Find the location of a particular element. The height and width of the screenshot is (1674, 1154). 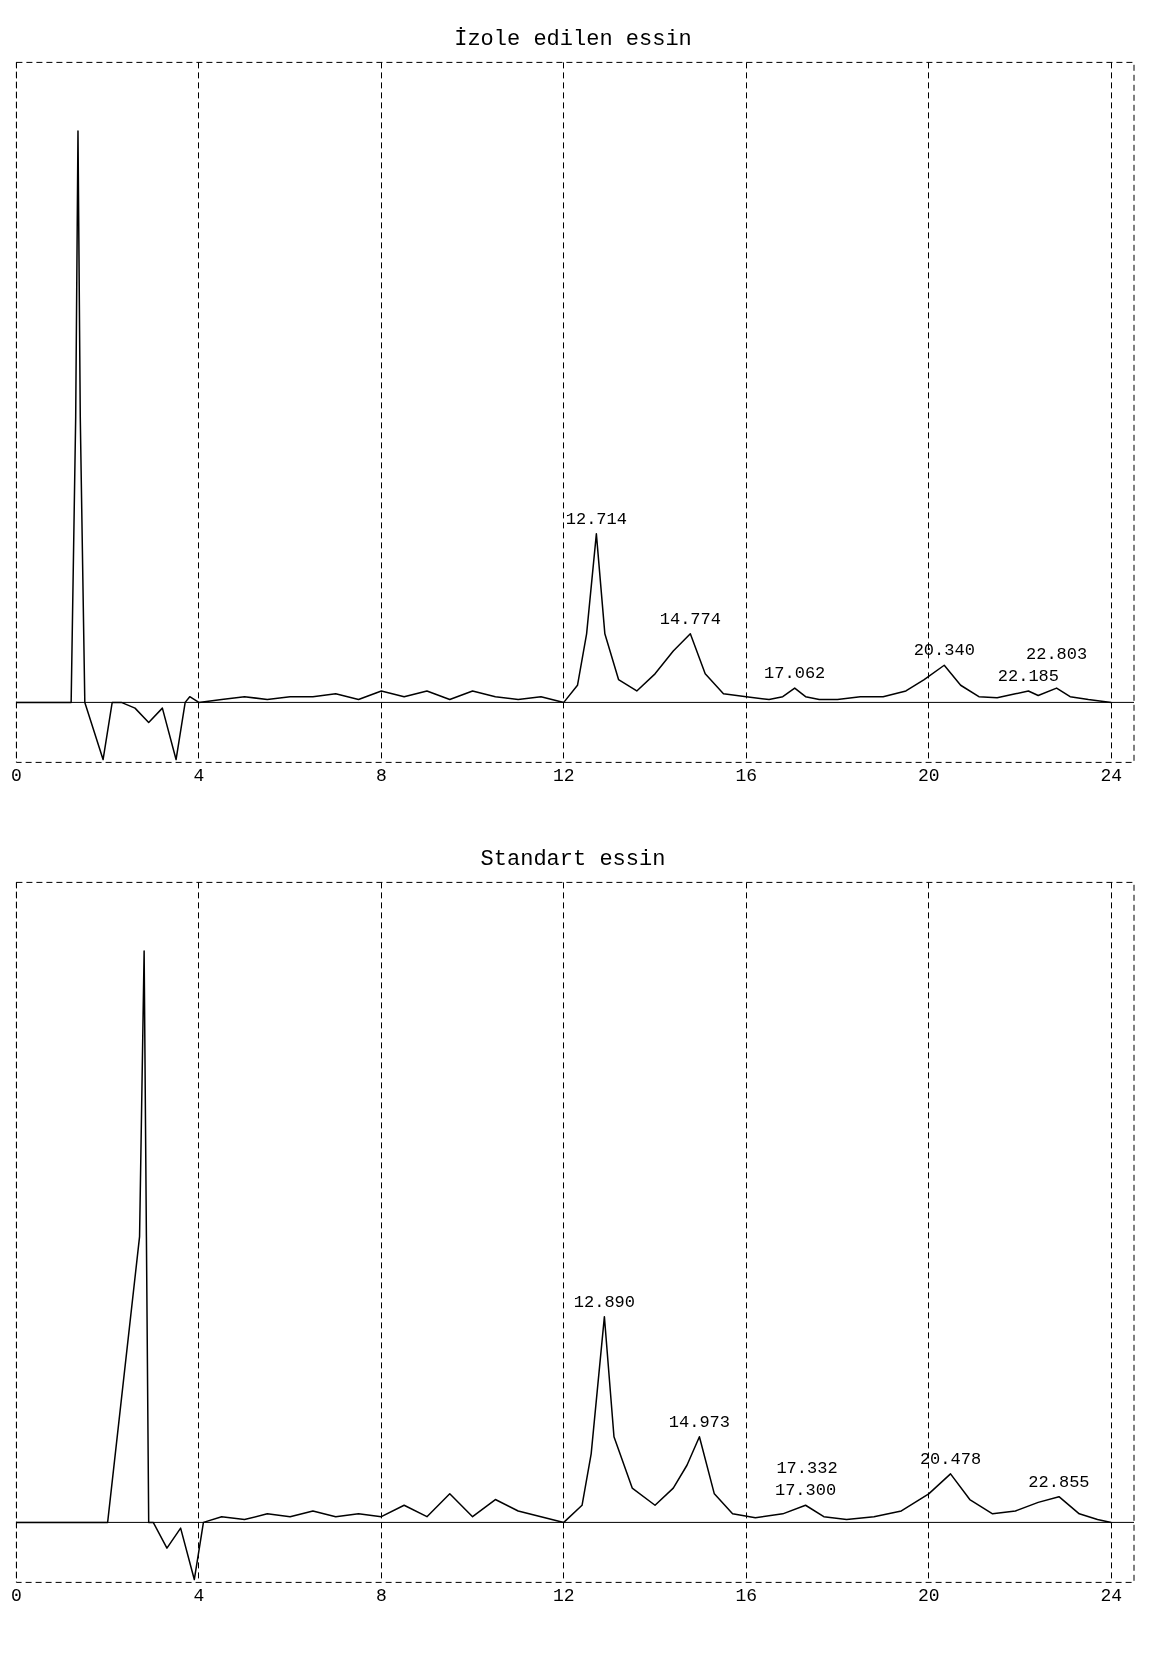

chart-title: Standart essin is located at coordinates (573, 860).